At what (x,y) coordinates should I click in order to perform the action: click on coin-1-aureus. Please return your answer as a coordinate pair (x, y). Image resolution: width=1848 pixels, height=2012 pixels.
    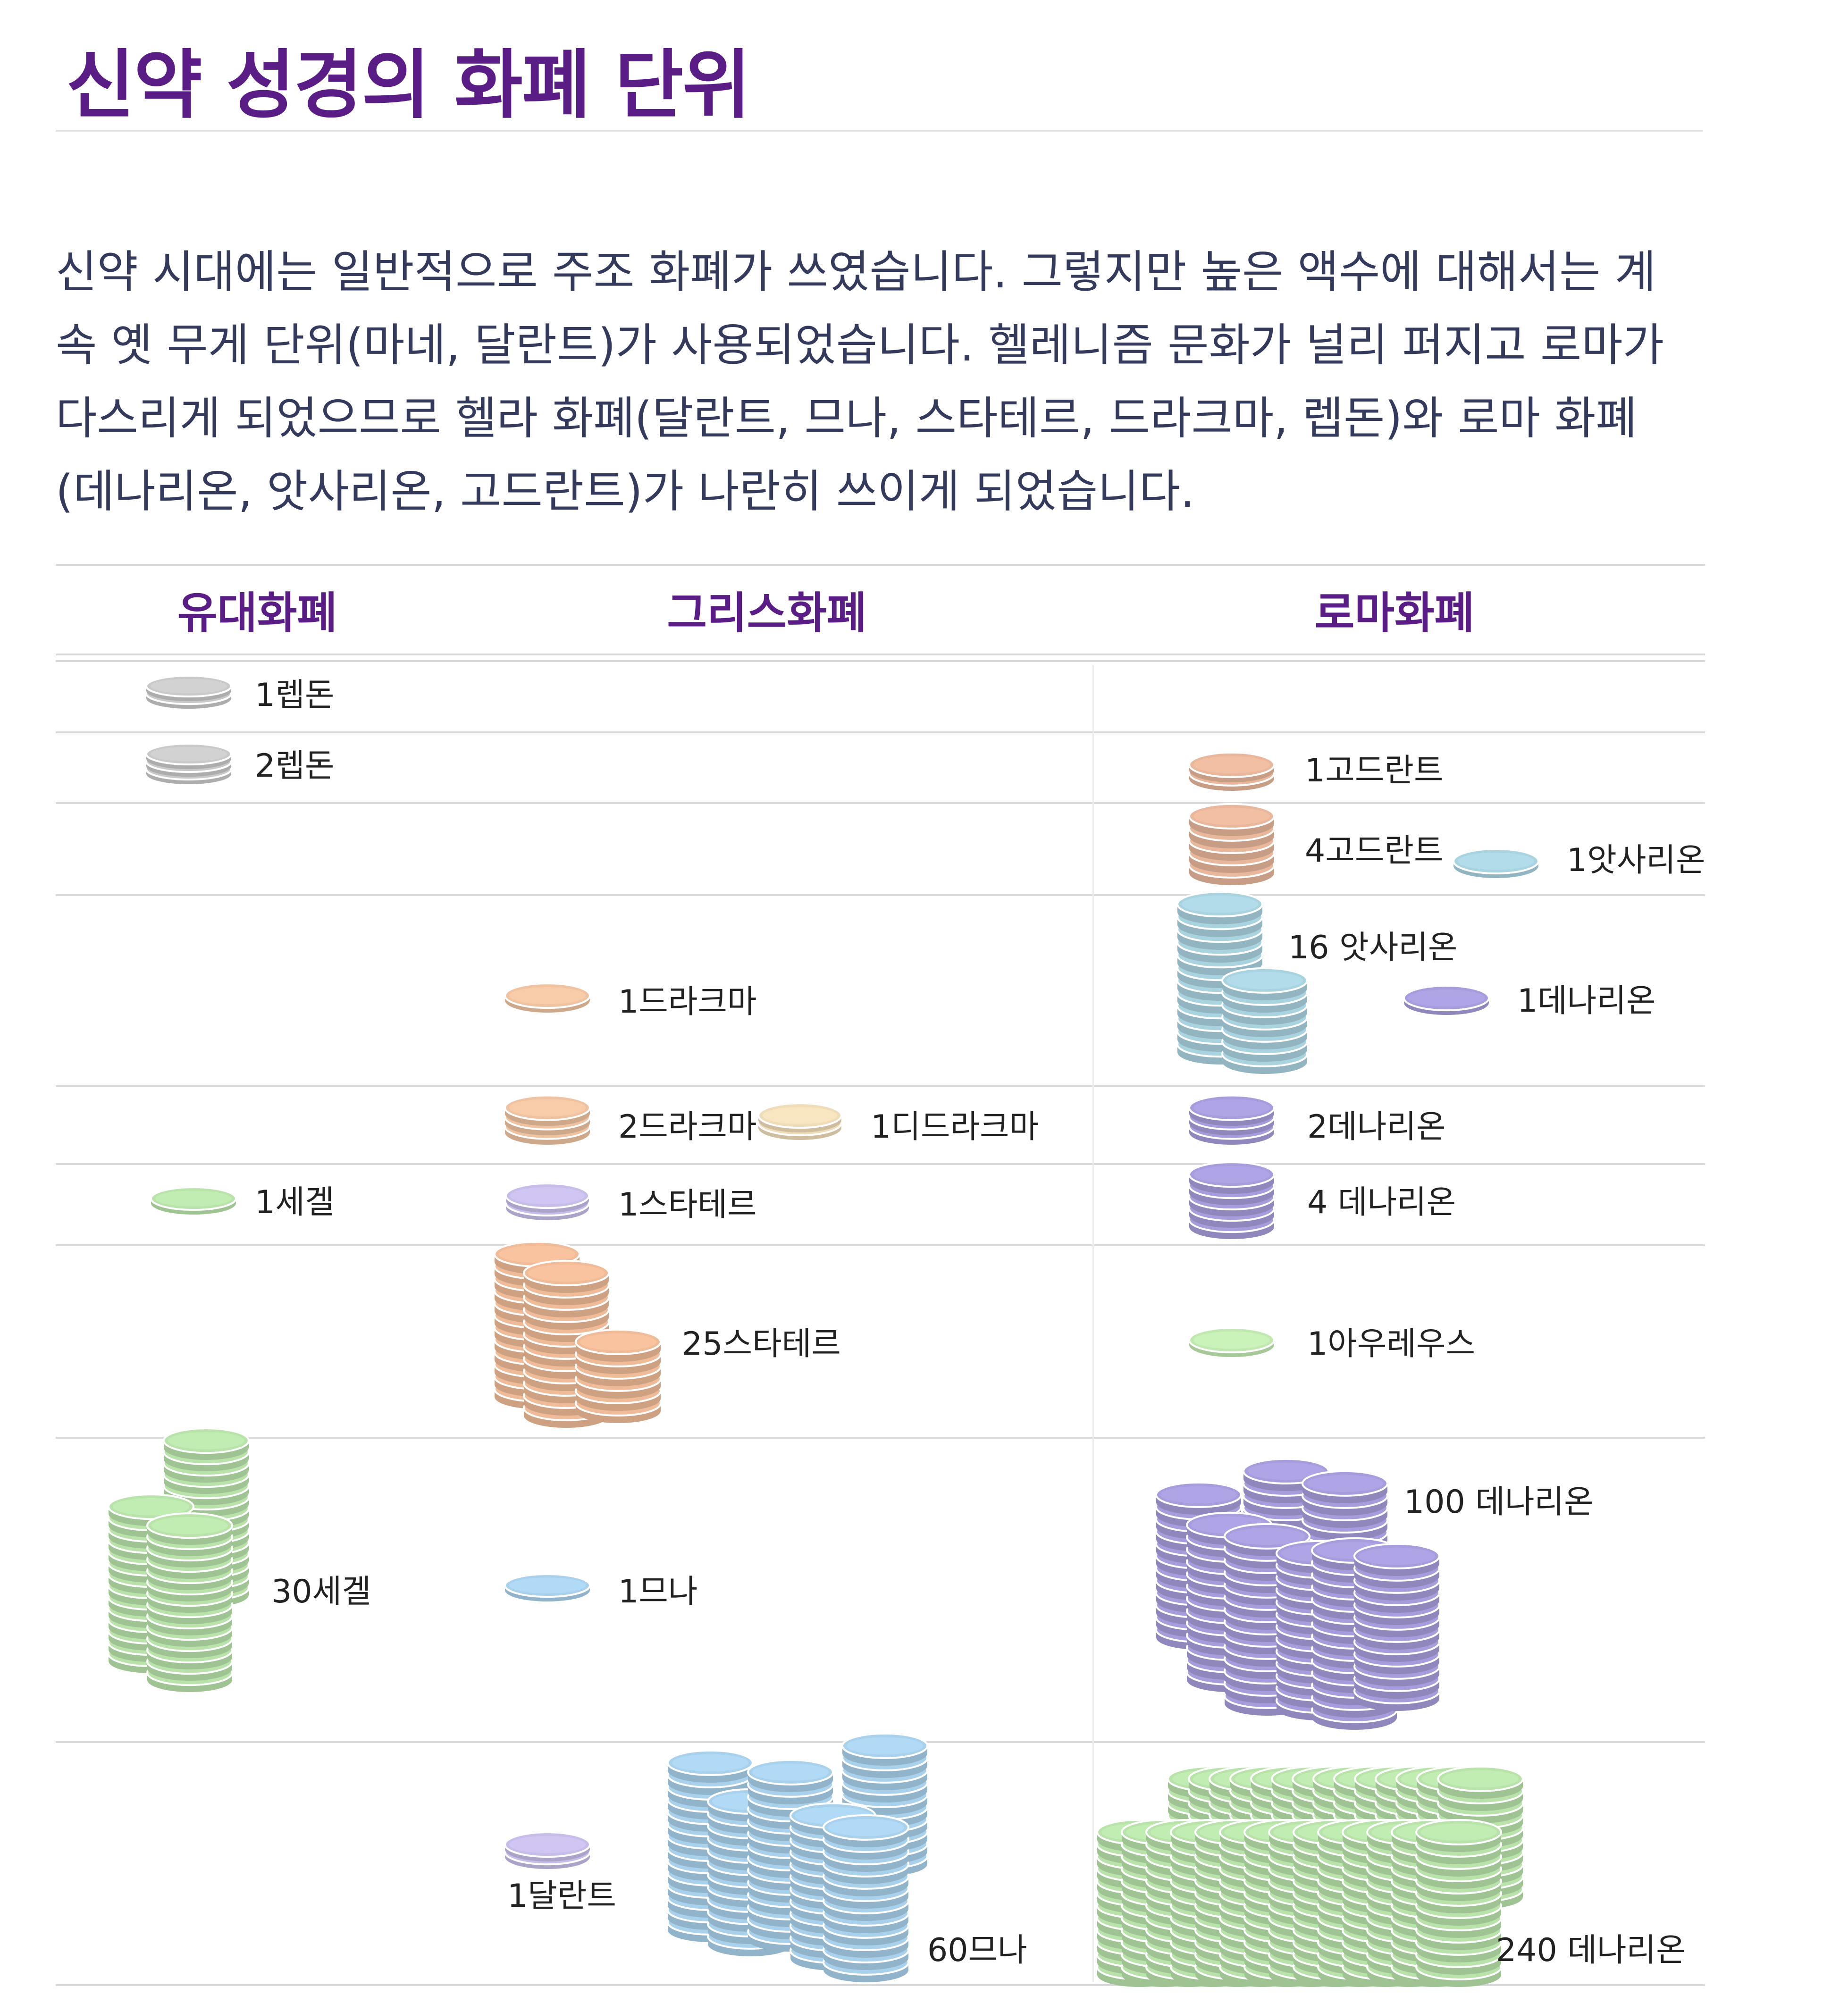
    Looking at the image, I should click on (1231, 1342).